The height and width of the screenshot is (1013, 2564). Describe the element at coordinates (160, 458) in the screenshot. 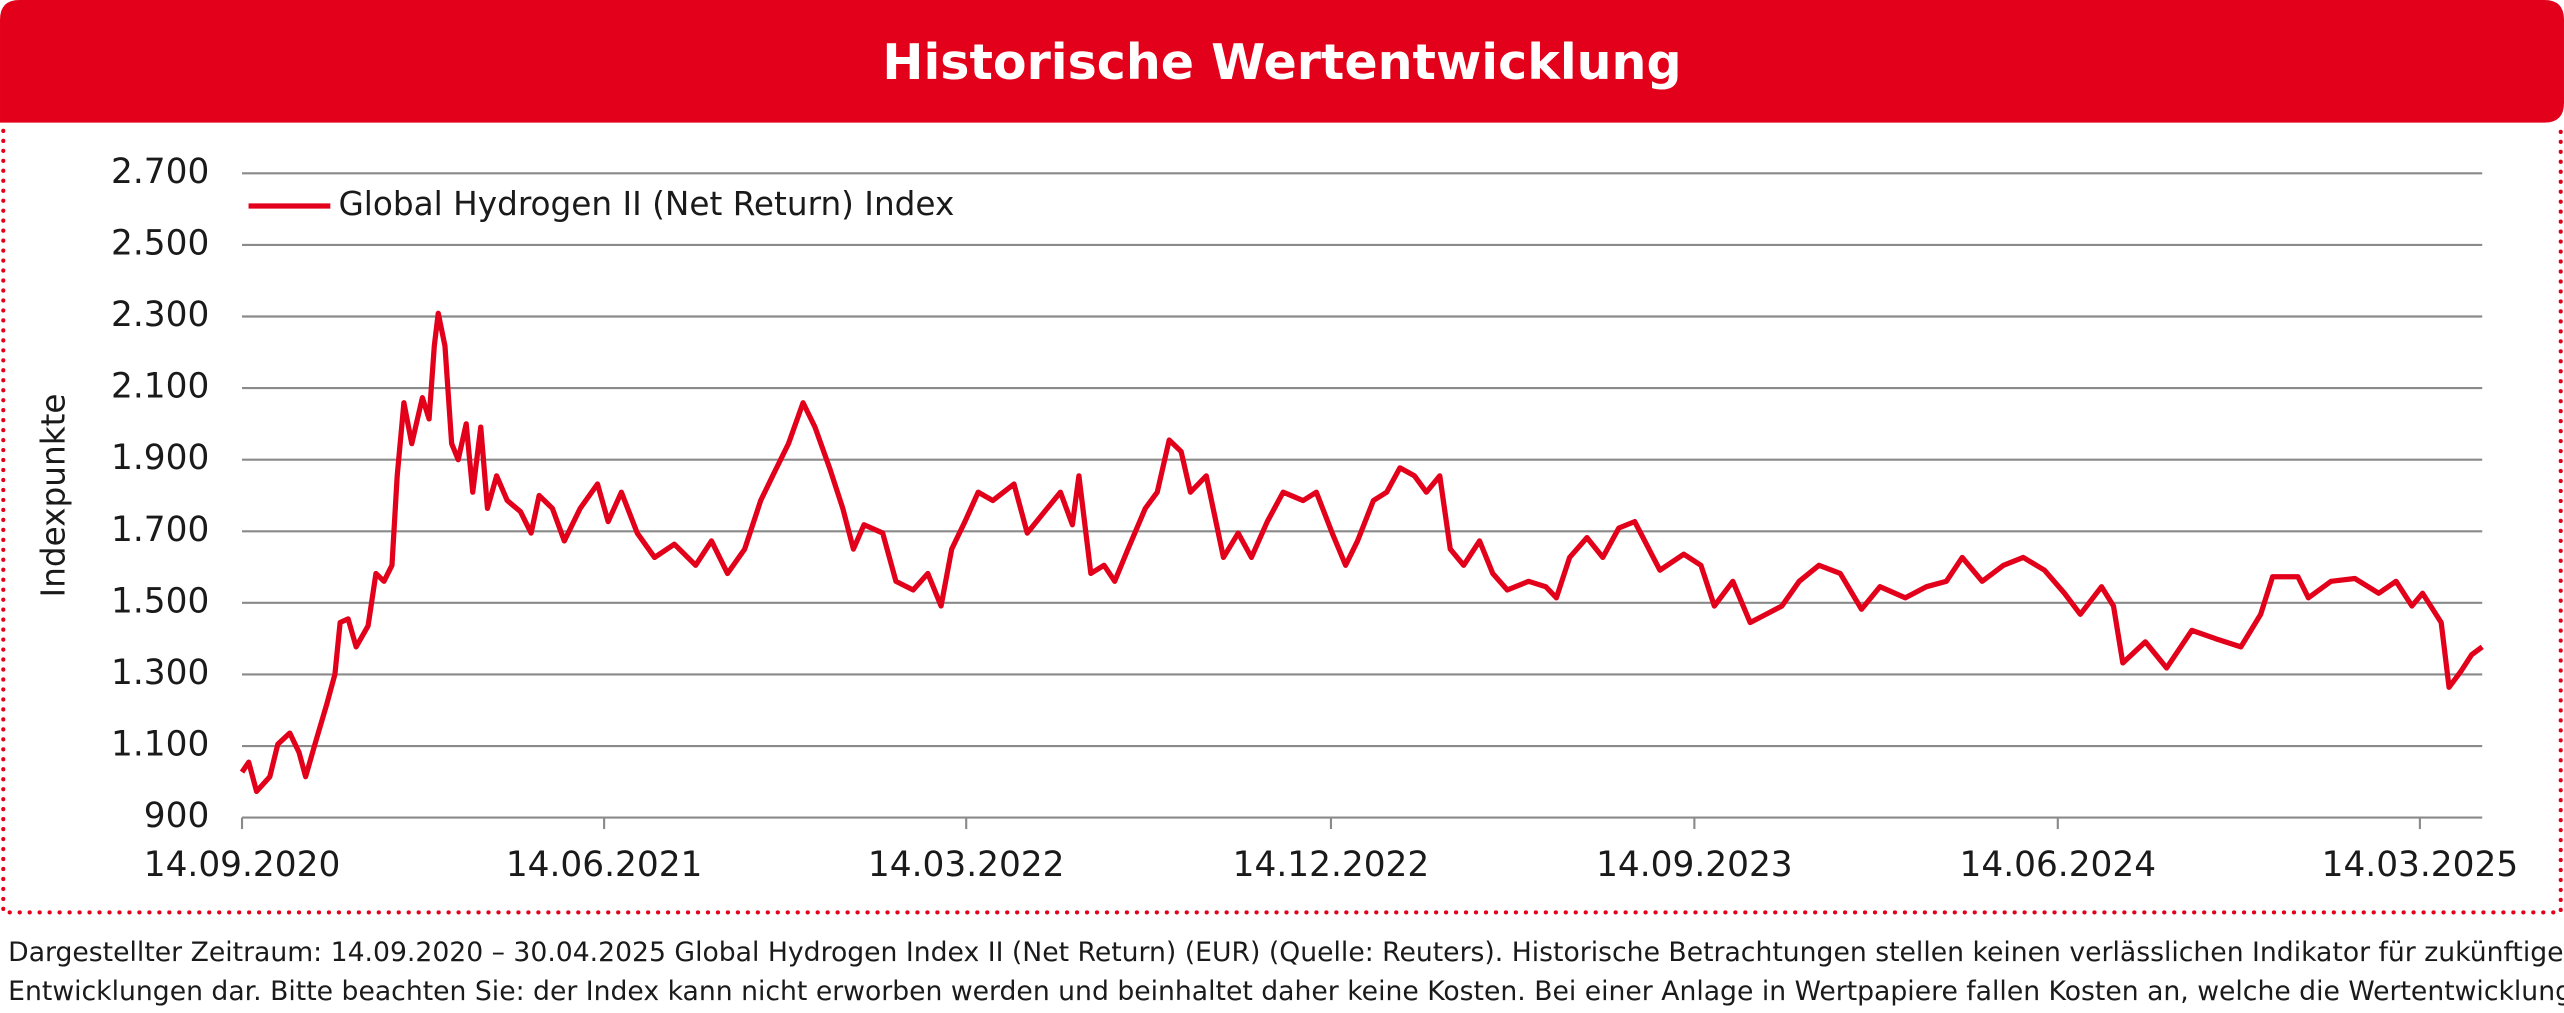

I see `y-tick-label: 1.900` at that location.